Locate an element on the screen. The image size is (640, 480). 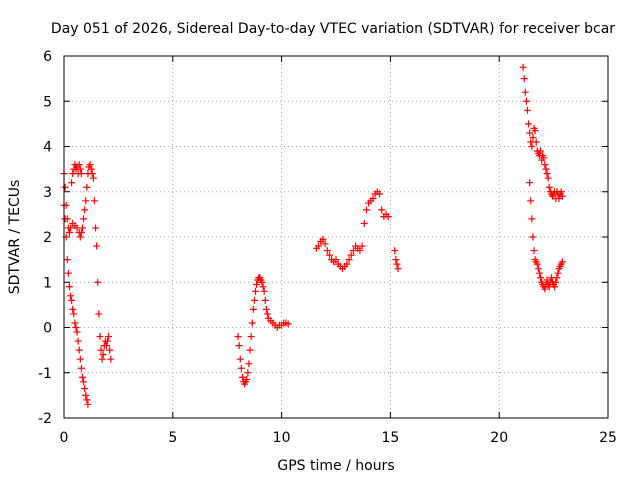
x-axis-label: GPS time / hours is located at coordinates (335, 466).